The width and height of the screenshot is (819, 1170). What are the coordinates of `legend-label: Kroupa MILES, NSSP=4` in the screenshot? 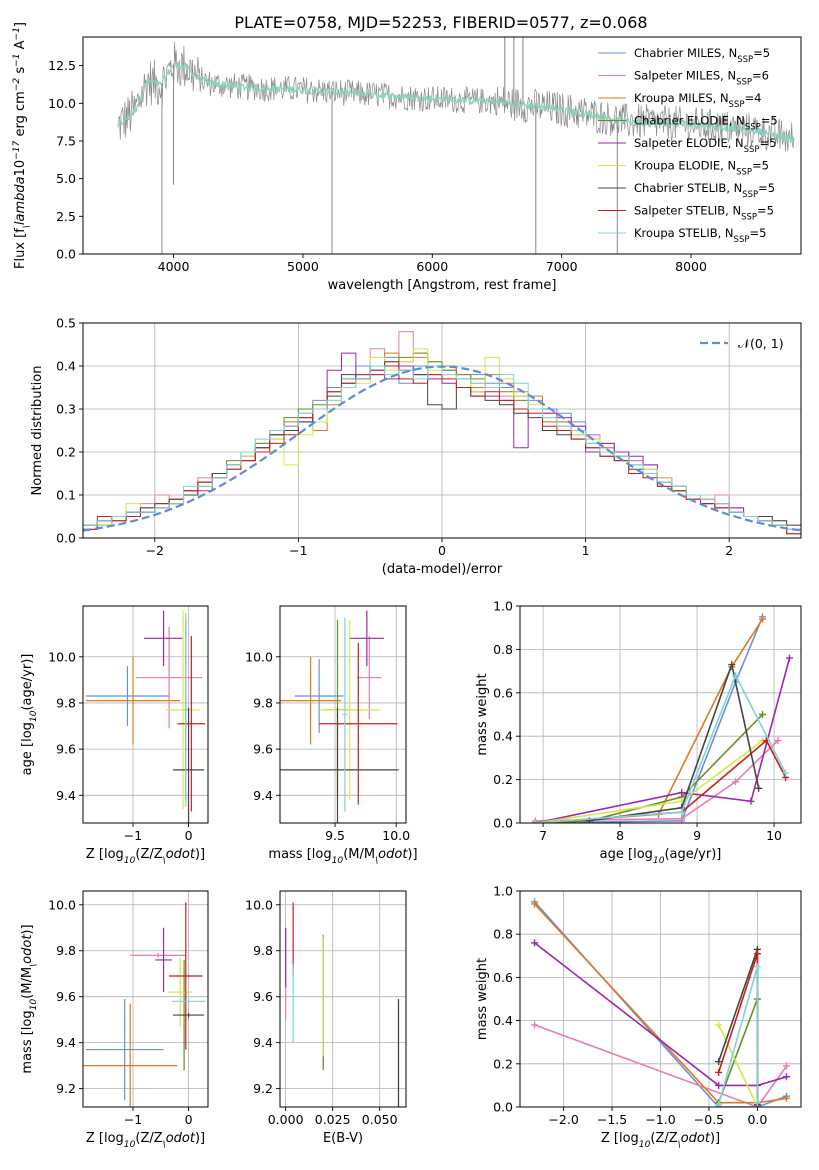 It's located at (697, 100).